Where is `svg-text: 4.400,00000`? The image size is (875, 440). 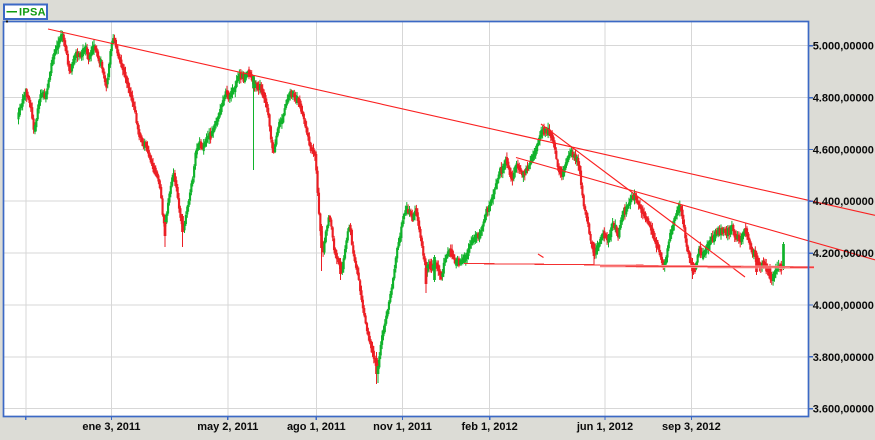
svg-text: 4.400,00000 is located at coordinates (843, 202).